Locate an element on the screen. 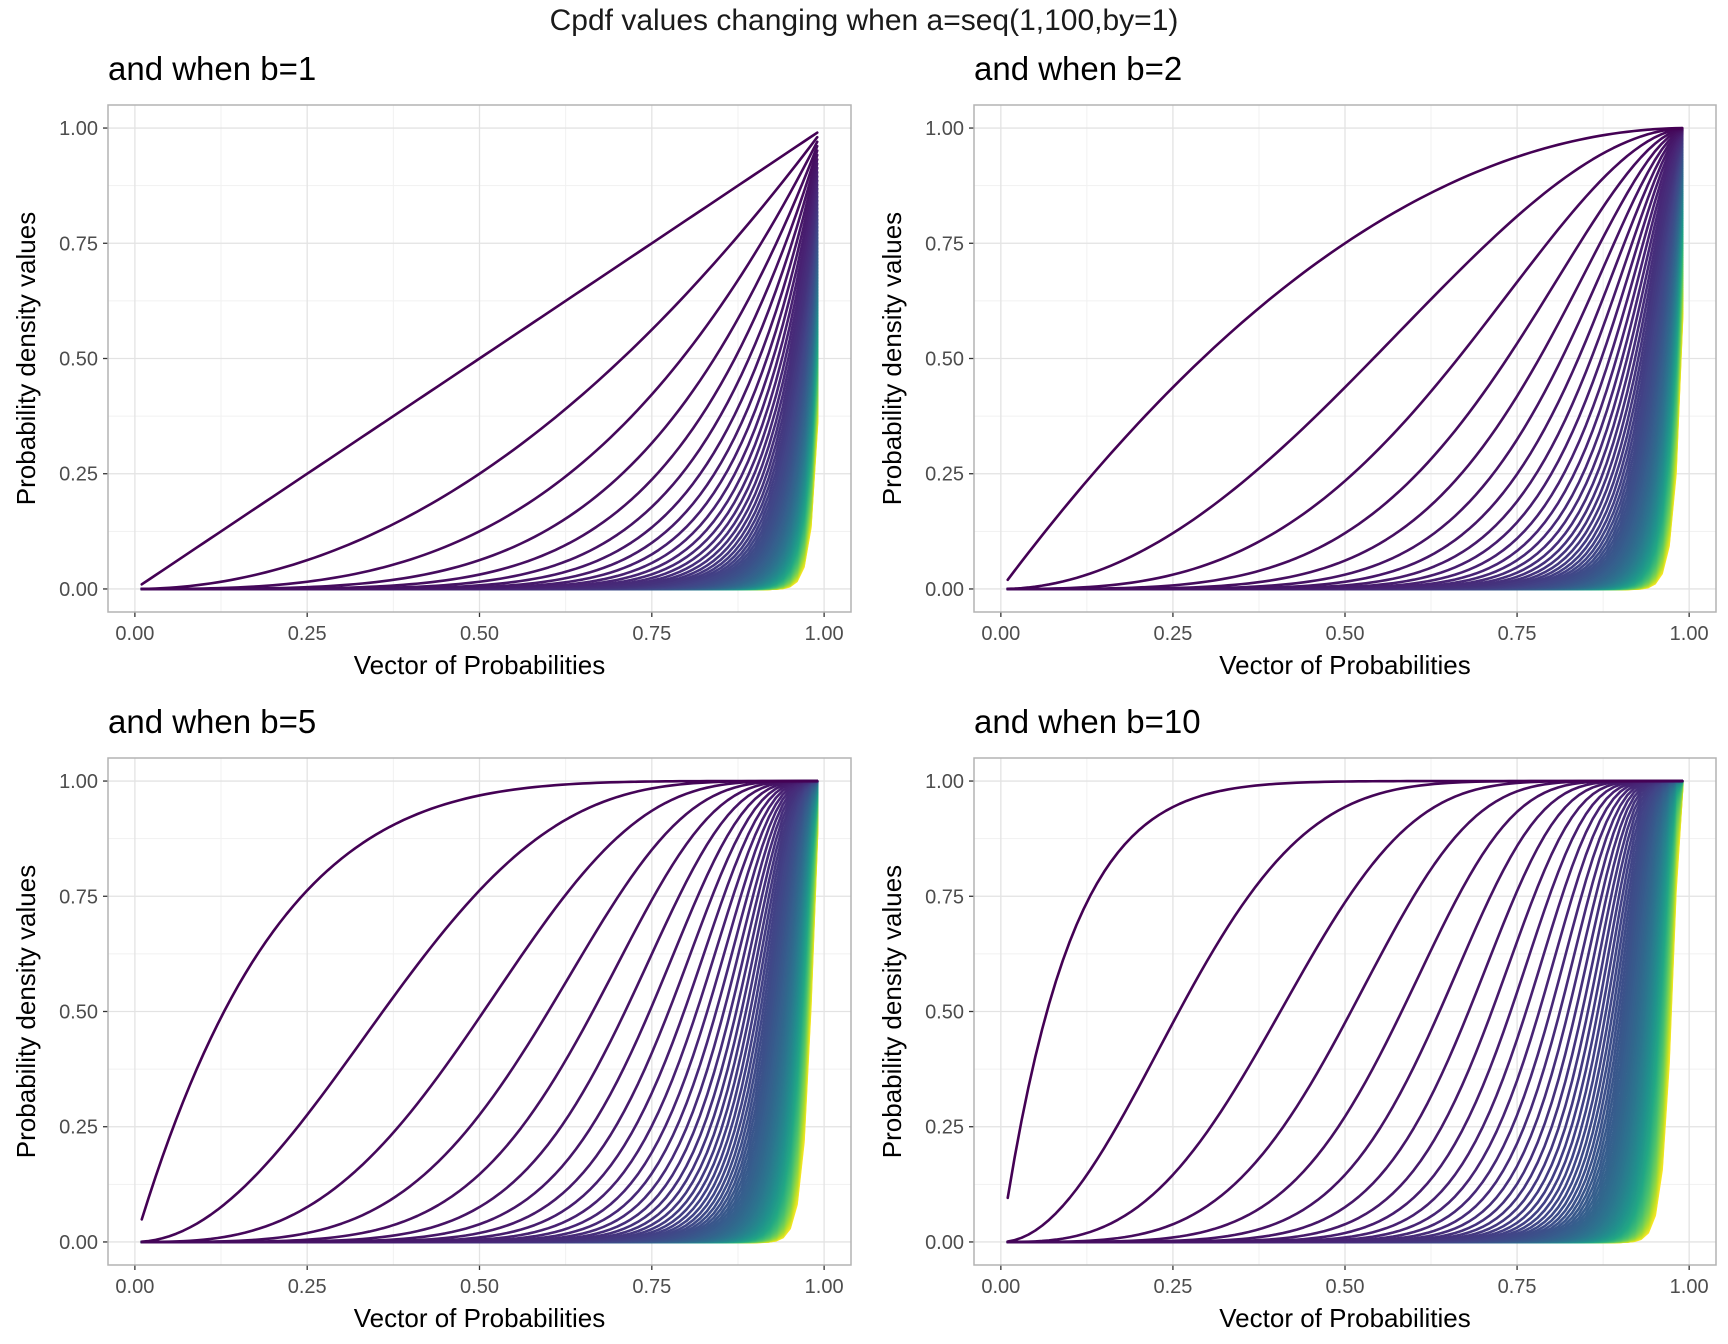  panel-title-b5: and when b=5 is located at coordinates (212, 721).